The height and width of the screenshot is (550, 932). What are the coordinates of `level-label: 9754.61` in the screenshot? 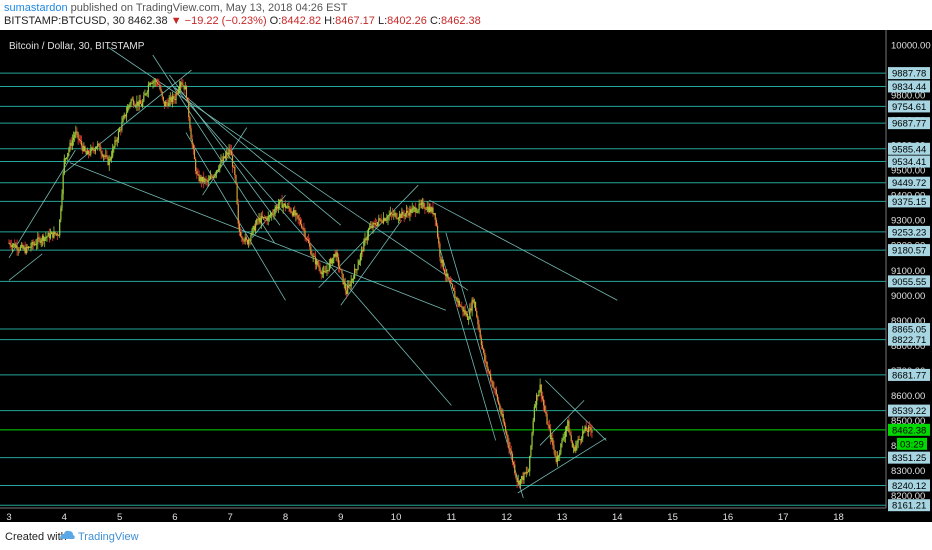 It's located at (909, 107).